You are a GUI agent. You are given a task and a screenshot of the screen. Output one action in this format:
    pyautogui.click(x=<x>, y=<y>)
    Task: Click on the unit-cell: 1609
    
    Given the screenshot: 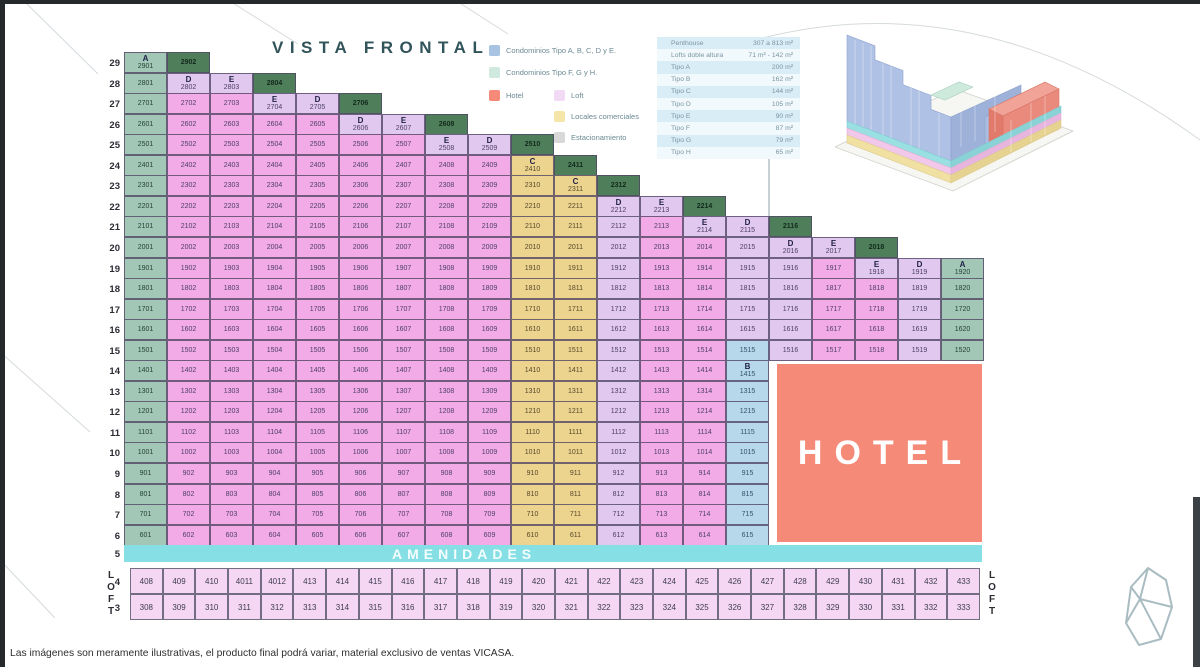 What is the action you would take?
    pyautogui.click(x=489, y=329)
    